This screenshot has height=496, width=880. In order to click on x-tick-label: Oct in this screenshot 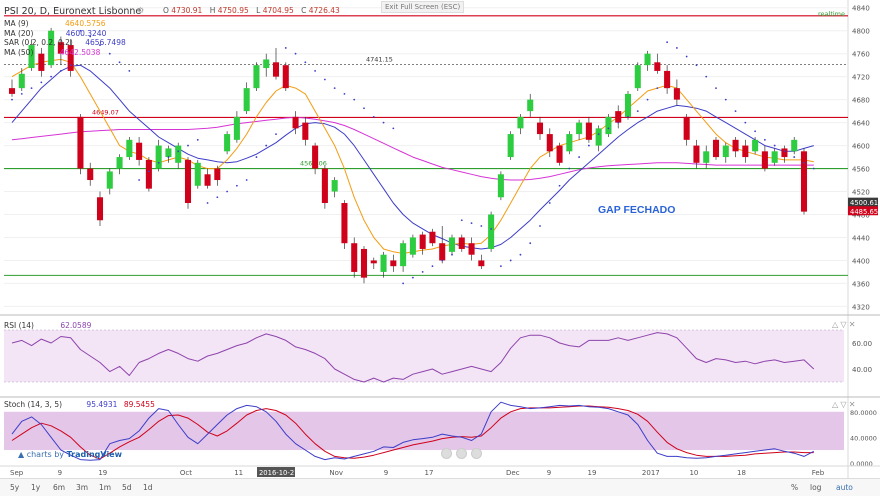, I will do `click(186, 473)`.